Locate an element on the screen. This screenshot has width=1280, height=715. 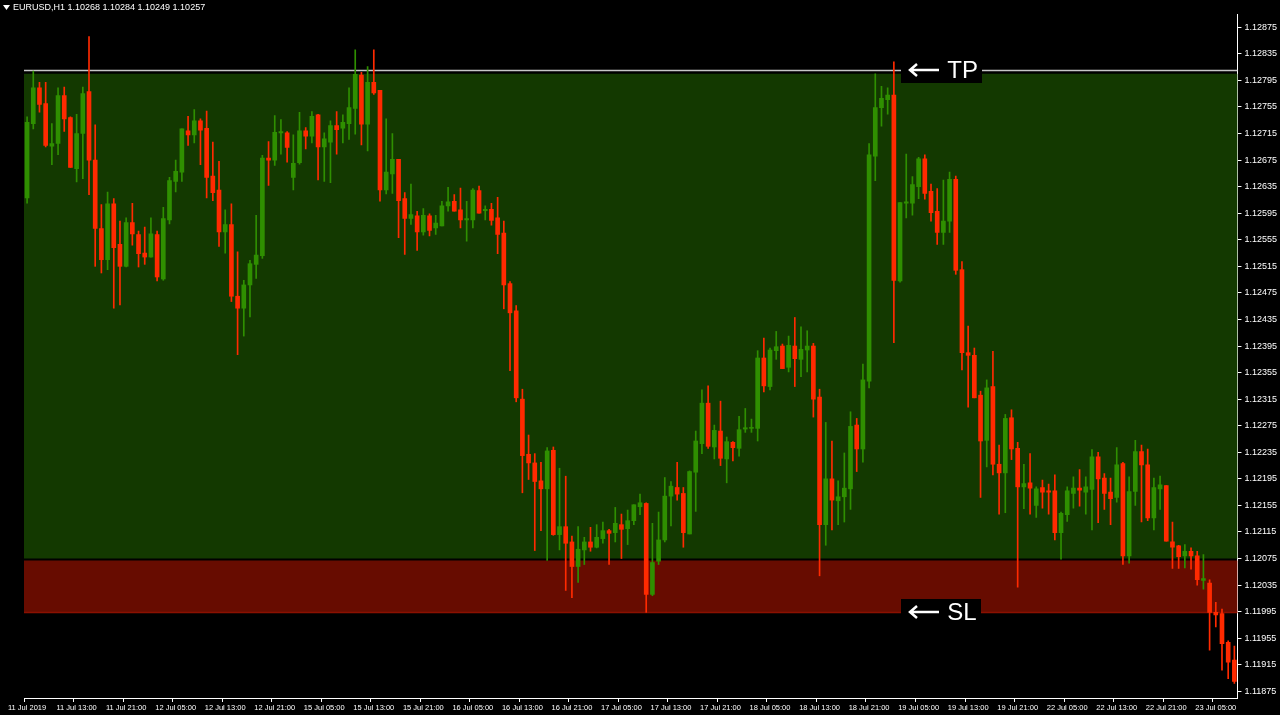
ref-line-label: SL is located at coordinates (962, 612).